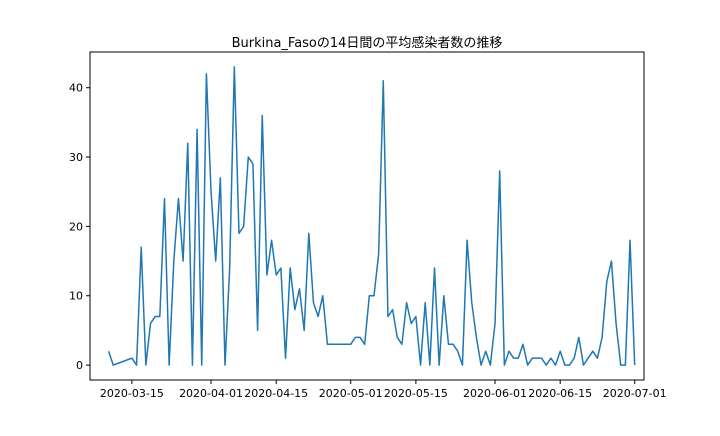 Image resolution: width=720 pixels, height=436 pixels. Describe the element at coordinates (76, 226) in the screenshot. I see `y-tick-label: 20` at that location.